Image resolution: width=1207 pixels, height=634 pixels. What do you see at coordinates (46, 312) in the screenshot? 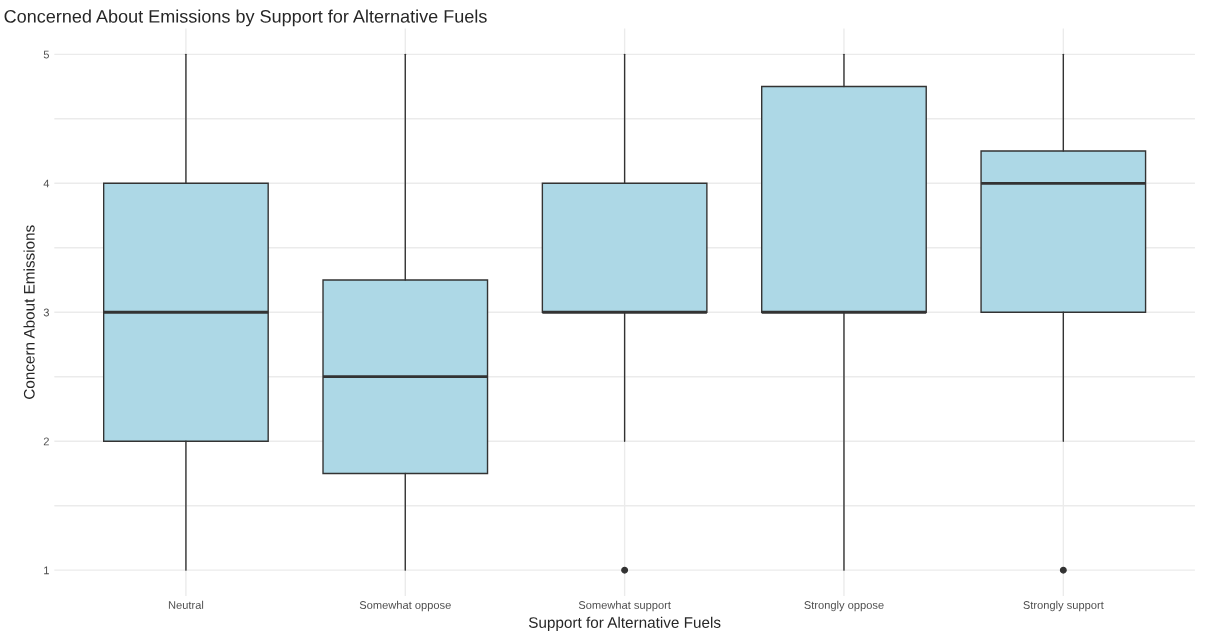
I see `y-tick-label: 3` at bounding box center [46, 312].